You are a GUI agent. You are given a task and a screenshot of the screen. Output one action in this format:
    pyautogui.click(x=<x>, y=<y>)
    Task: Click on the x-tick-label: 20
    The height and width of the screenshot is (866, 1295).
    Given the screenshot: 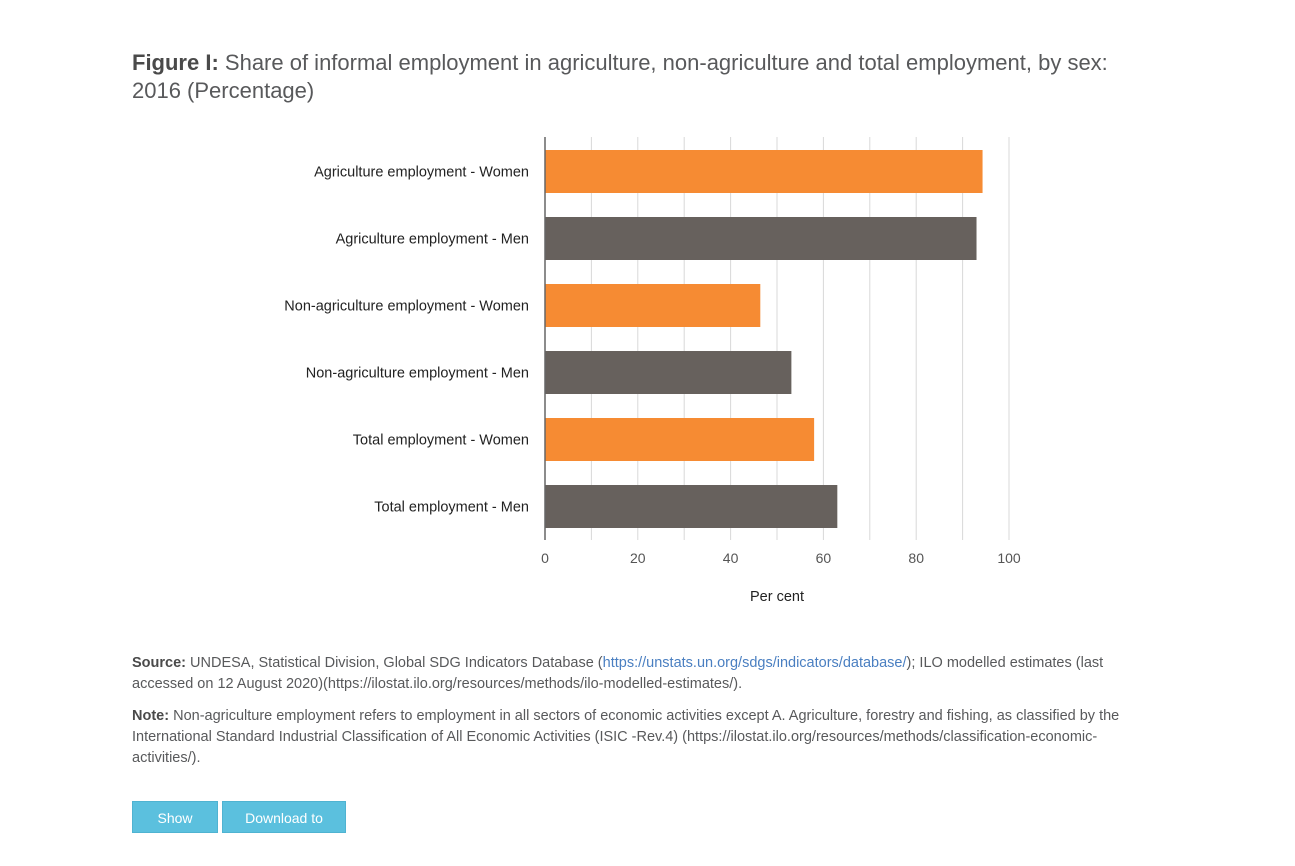 What is the action you would take?
    pyautogui.click(x=638, y=558)
    